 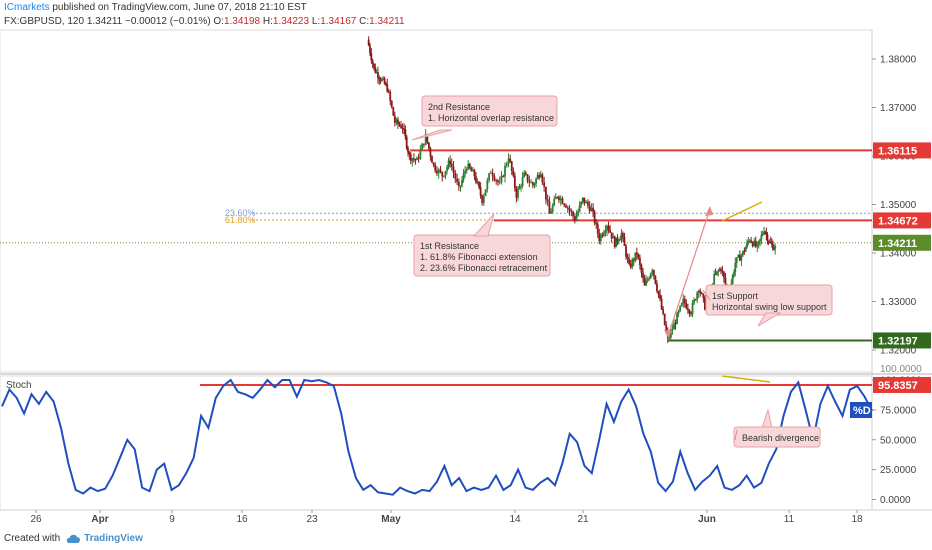 I want to click on bearish-divergence-note, so click(x=777, y=437).